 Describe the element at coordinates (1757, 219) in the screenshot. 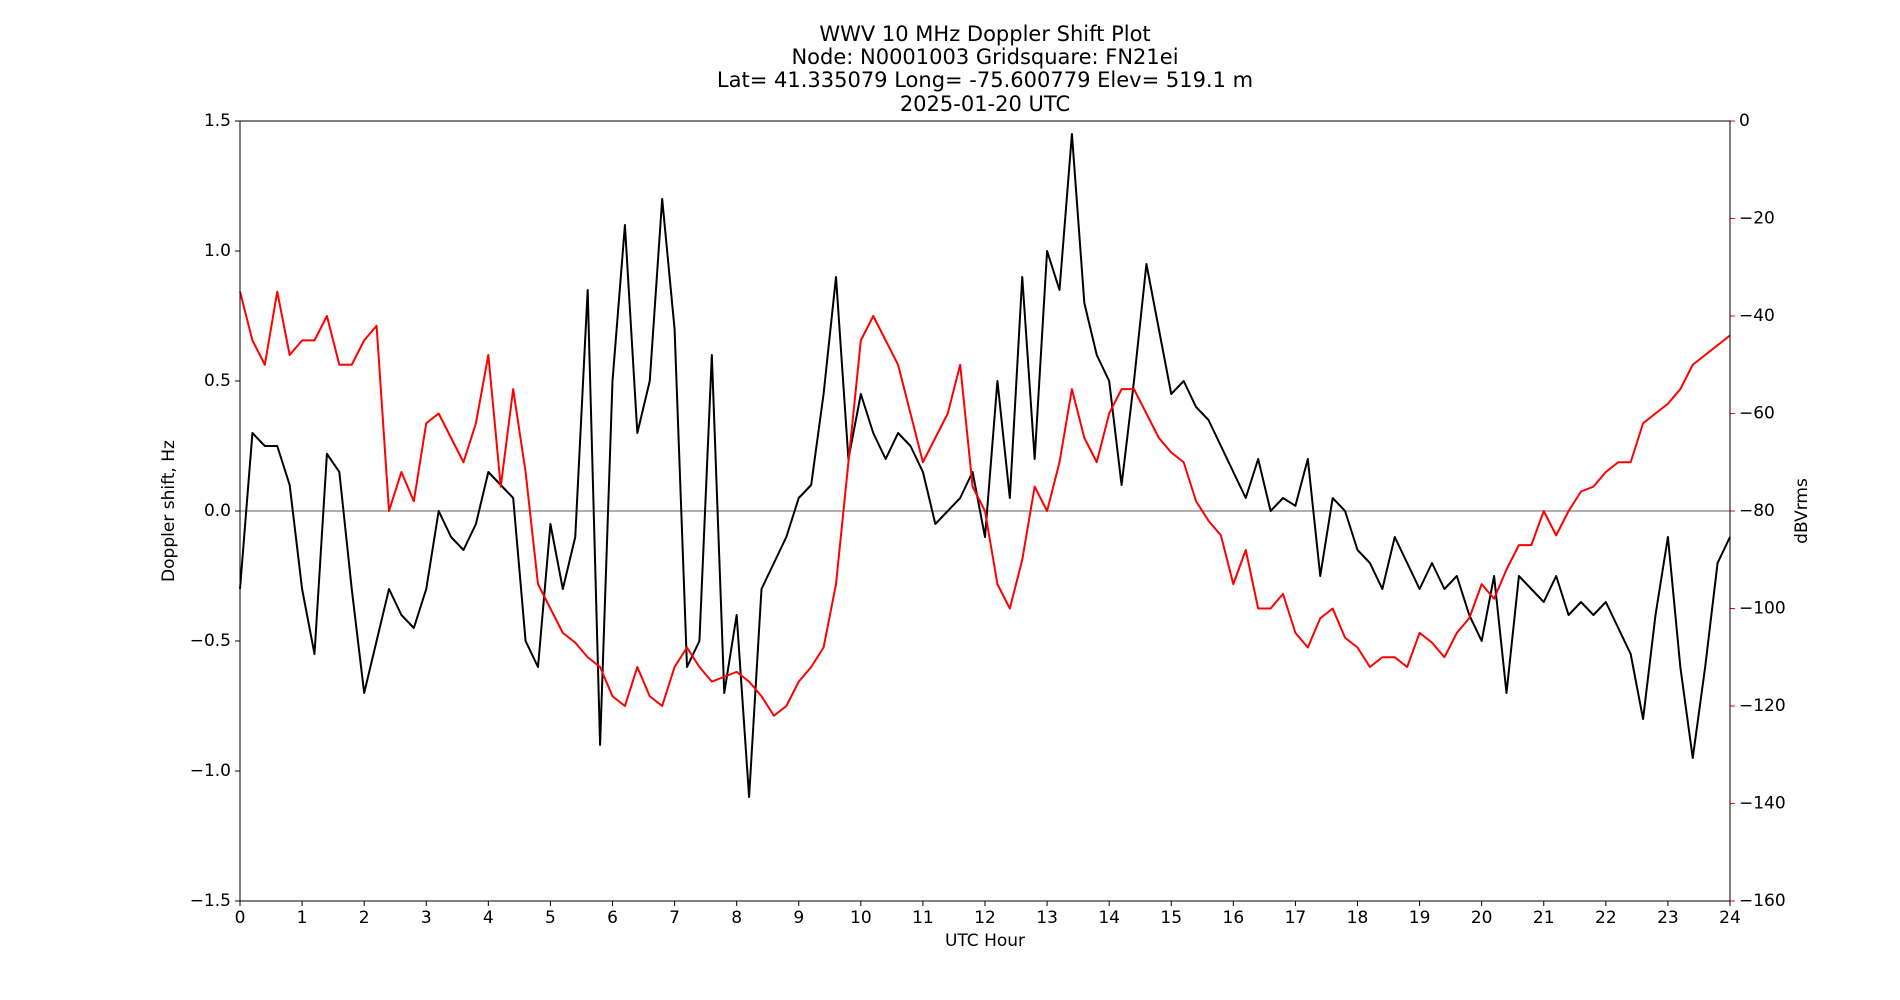

I see `y2-tick-label: −20` at that location.